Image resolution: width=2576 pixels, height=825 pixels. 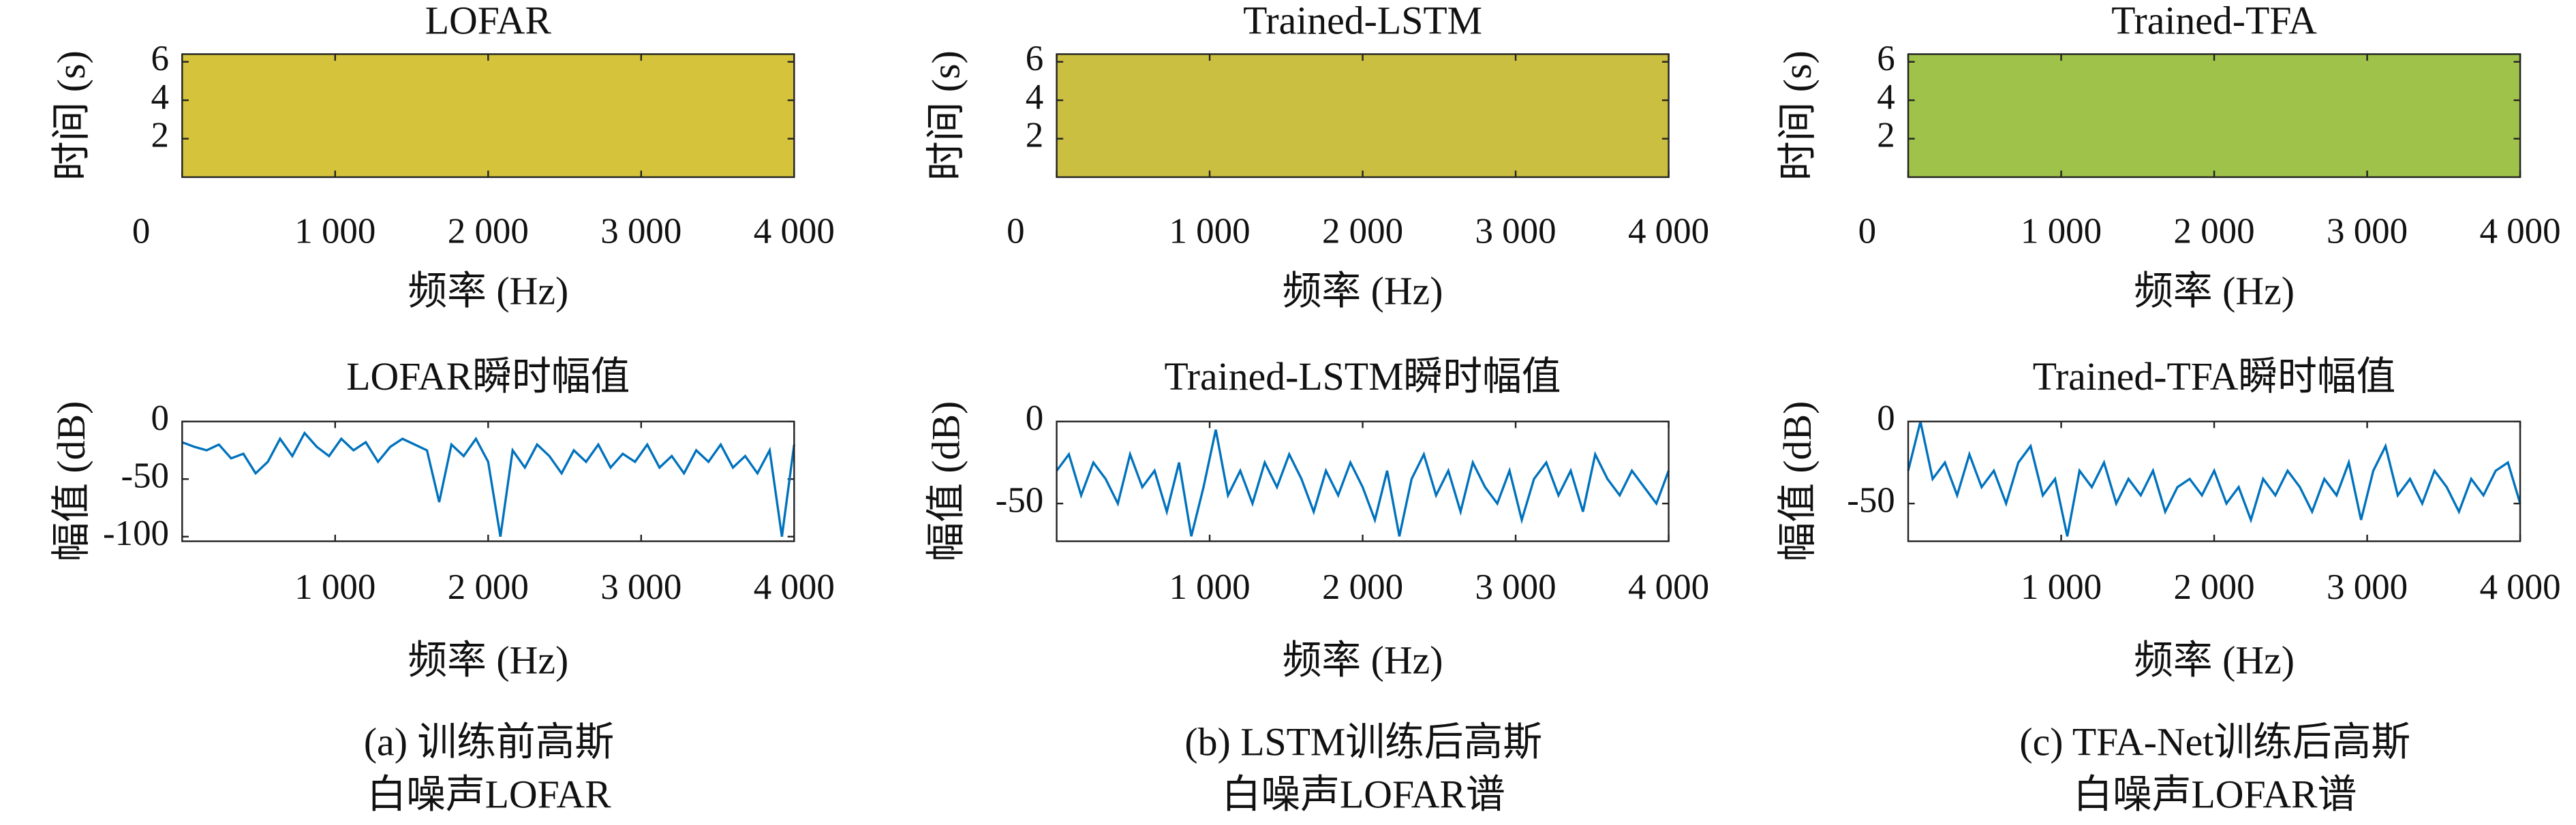 What do you see at coordinates (488, 377) in the screenshot?
I see `chart-title: LOFAR瞬时幅值` at bounding box center [488, 377].